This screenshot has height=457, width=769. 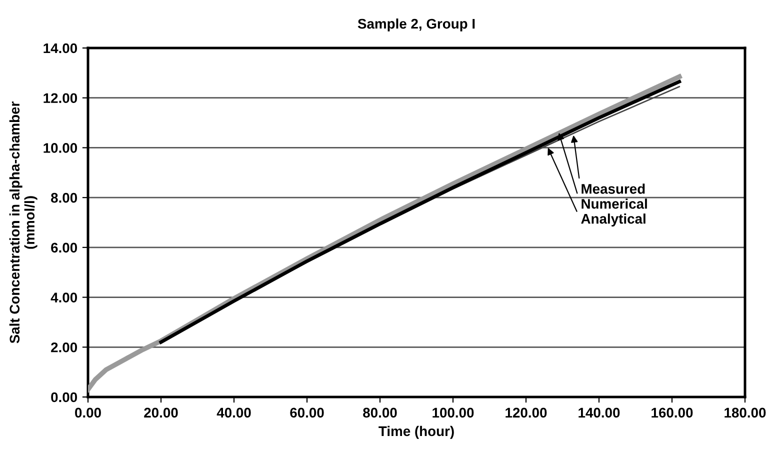 I want to click on y-tick-label: 2.00, so click(x=64, y=347).